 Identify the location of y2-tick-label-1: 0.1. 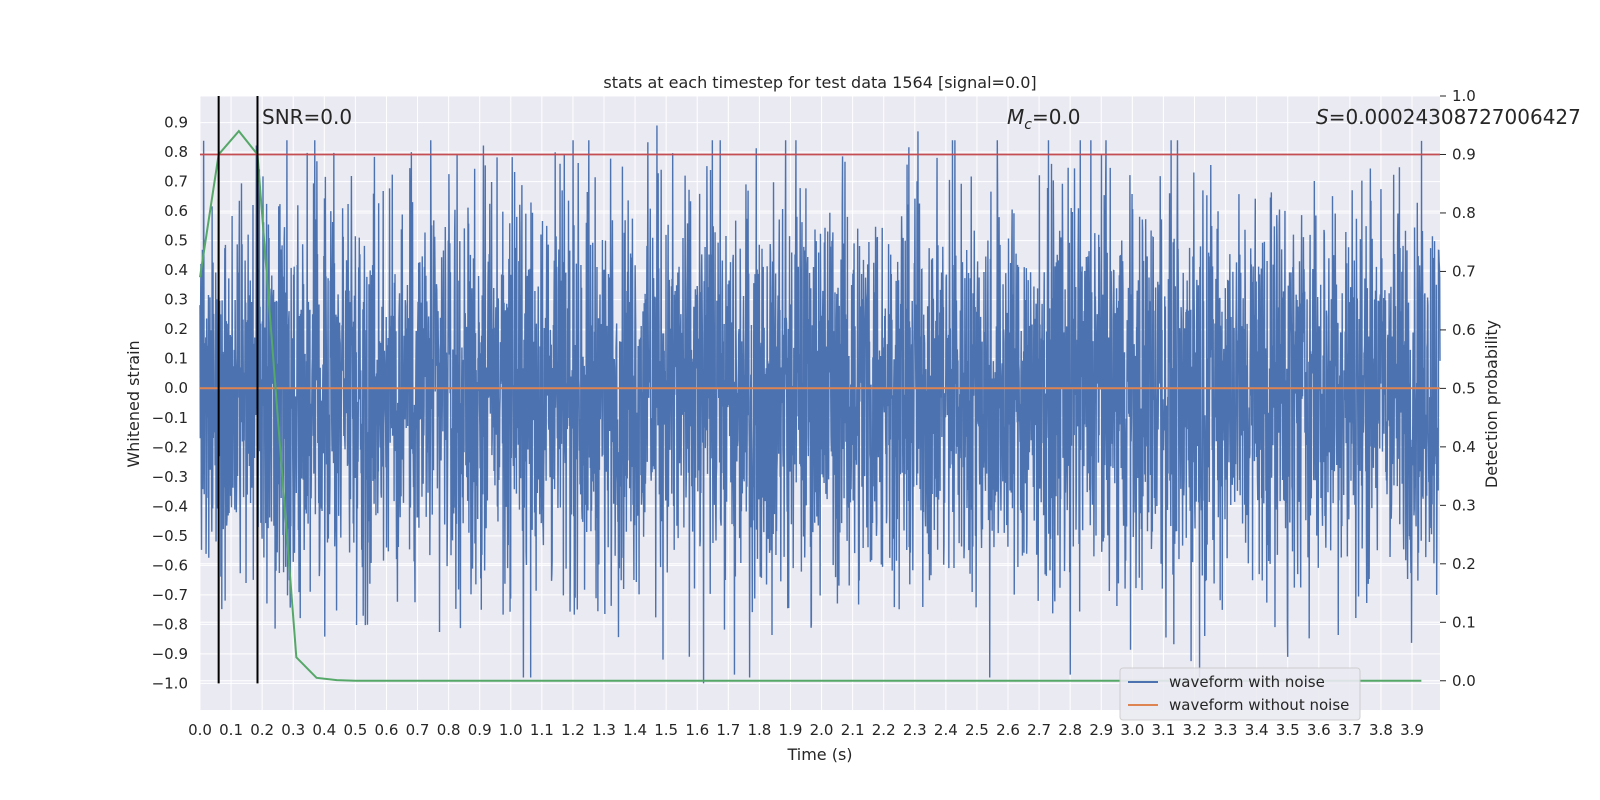
(1464, 622).